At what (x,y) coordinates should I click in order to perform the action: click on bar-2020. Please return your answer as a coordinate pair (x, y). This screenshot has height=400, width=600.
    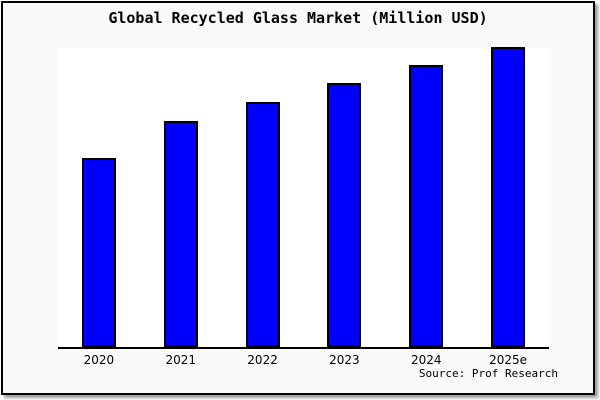
    Looking at the image, I should click on (98, 252).